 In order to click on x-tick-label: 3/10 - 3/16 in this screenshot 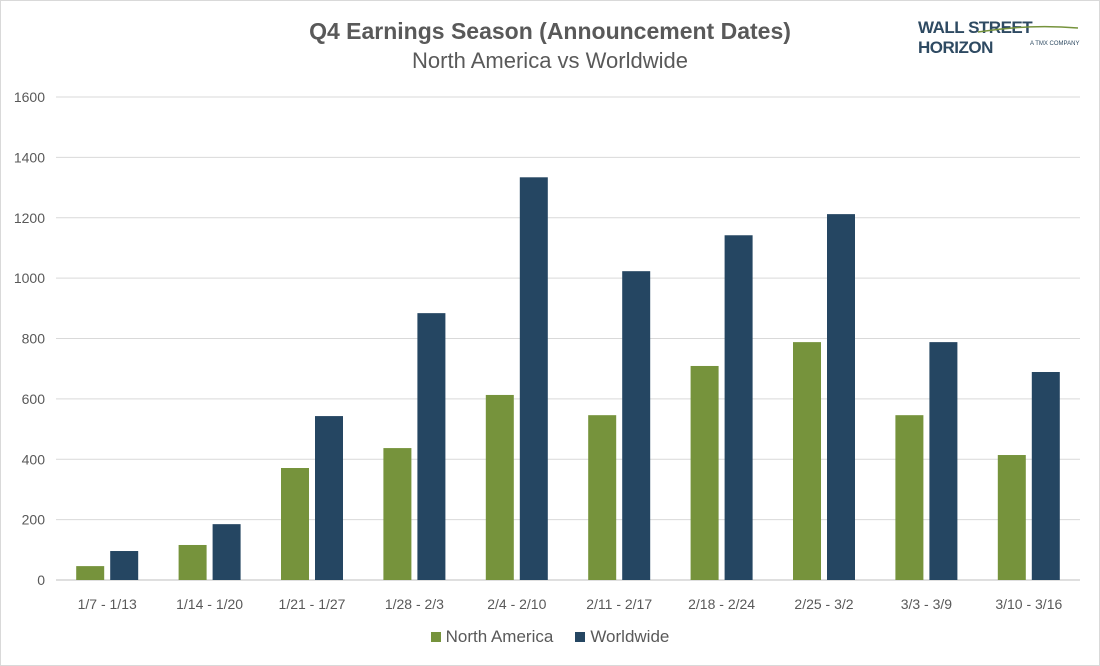, I will do `click(1028, 604)`.